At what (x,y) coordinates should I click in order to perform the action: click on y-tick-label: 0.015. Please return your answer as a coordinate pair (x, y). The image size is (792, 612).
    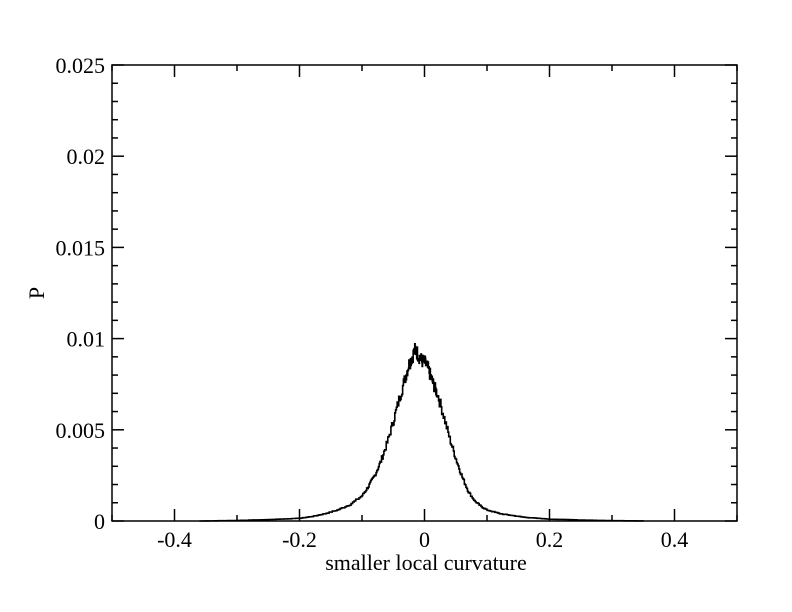
    Looking at the image, I should click on (81, 247).